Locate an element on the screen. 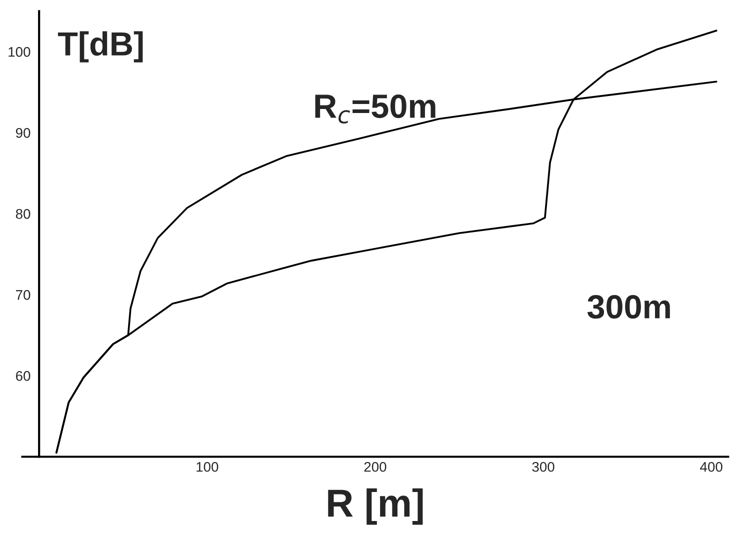 The image size is (743, 557). y-tick-label: 90 is located at coordinates (23, 133).